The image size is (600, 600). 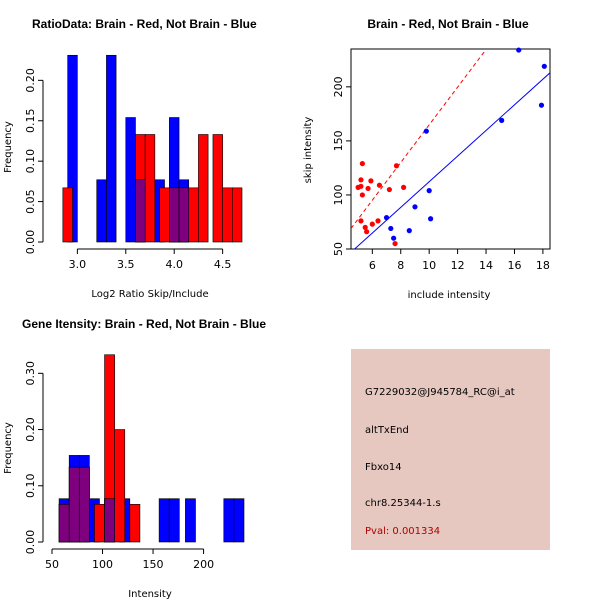 I want to click on scatter-y-tick-label: 100, so click(x=338, y=194).